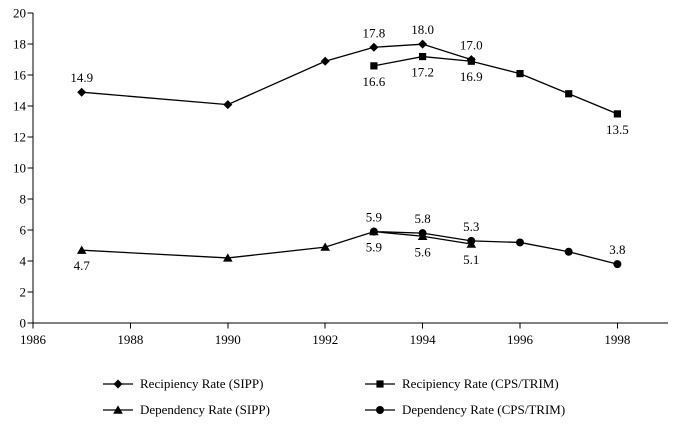 This screenshot has height=434, width=673. What do you see at coordinates (20, 106) in the screenshot?
I see `y-tick-label: 14` at bounding box center [20, 106].